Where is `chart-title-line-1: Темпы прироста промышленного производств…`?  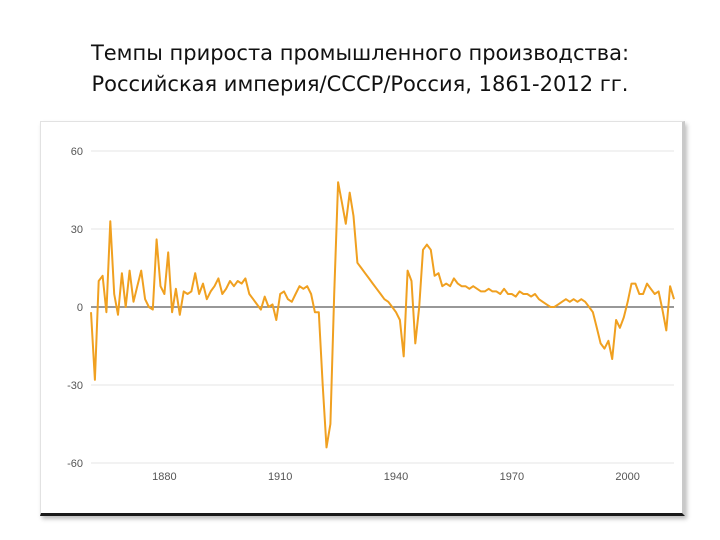 chart-title-line-1: Темпы прироста промышленного производств… is located at coordinates (360, 53).